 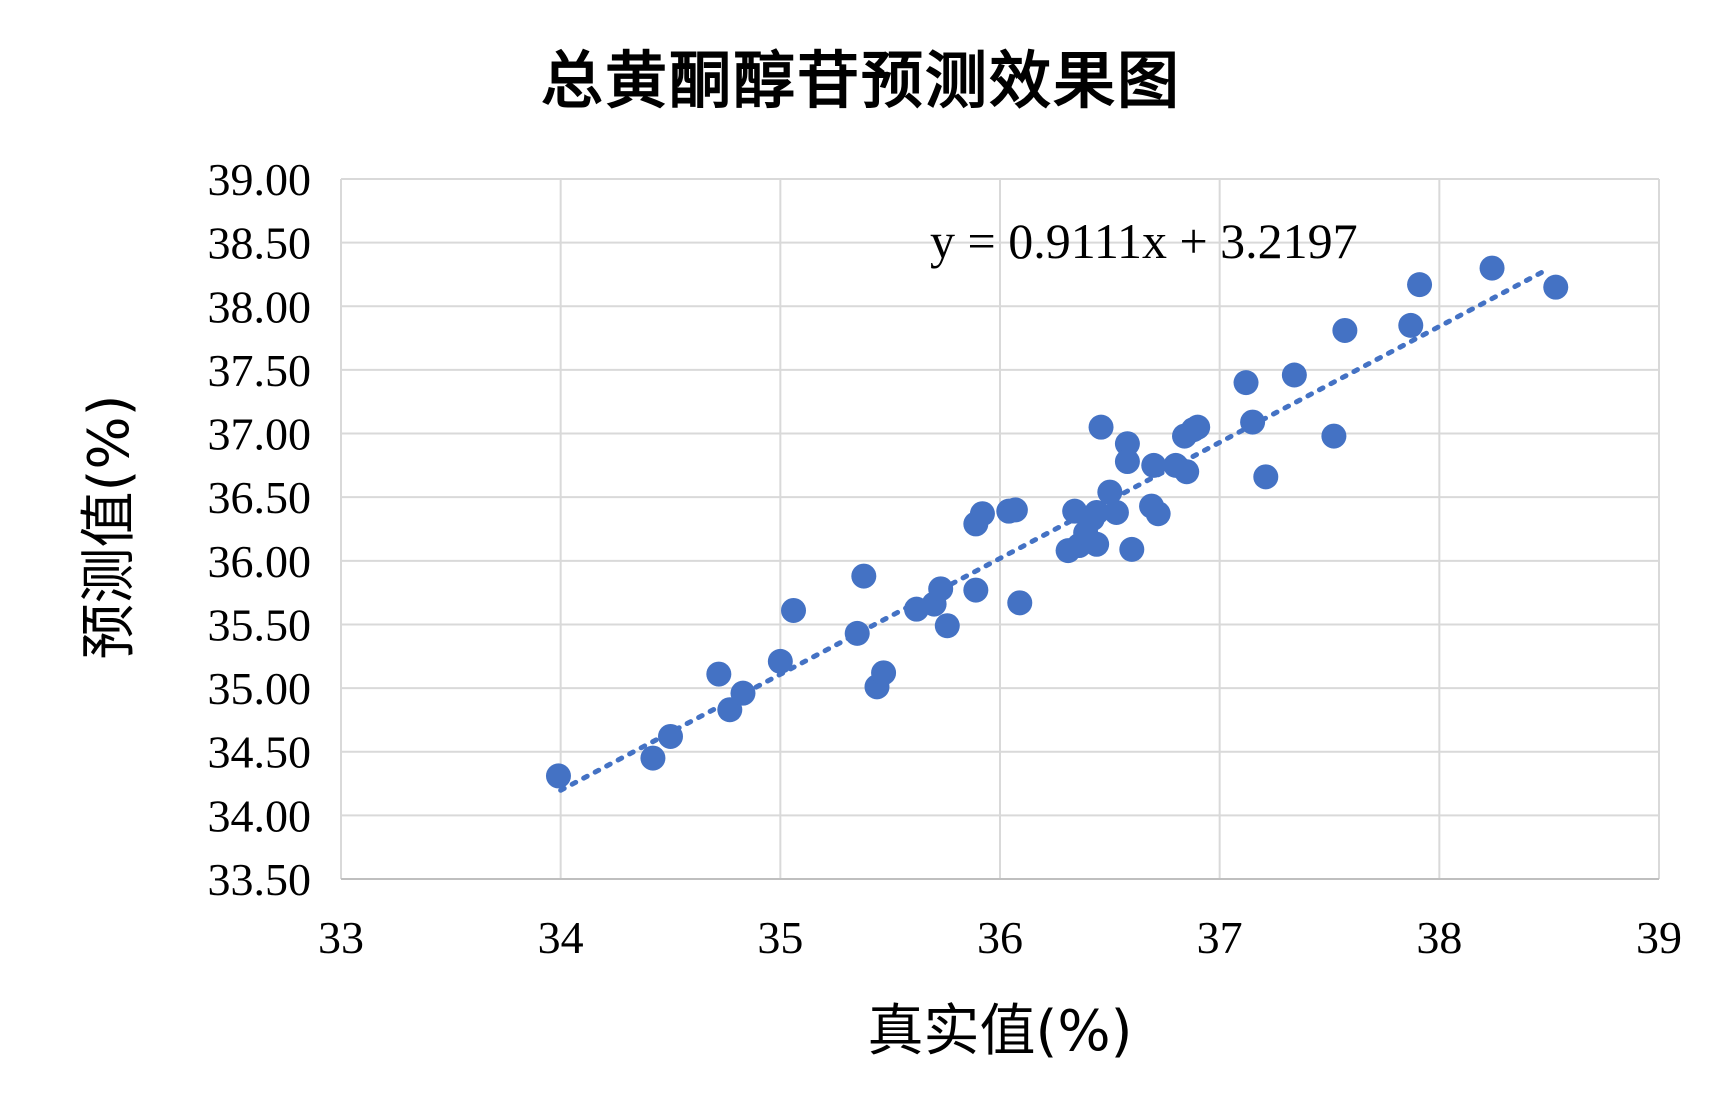 I want to click on y-tick-label: 34.50, so click(x=260, y=752).